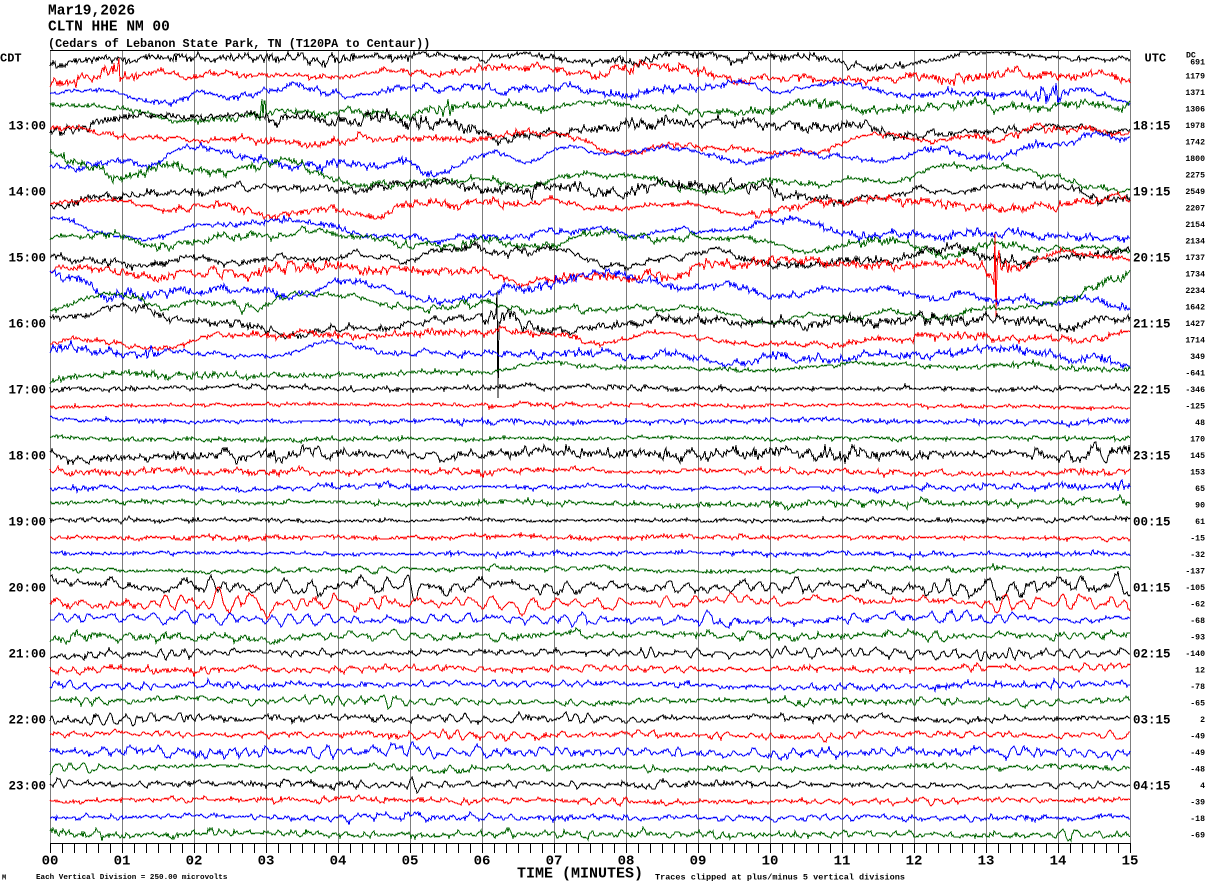  What do you see at coordinates (1195, 390) in the screenshot?
I see `svg-text: -346` at bounding box center [1195, 390].